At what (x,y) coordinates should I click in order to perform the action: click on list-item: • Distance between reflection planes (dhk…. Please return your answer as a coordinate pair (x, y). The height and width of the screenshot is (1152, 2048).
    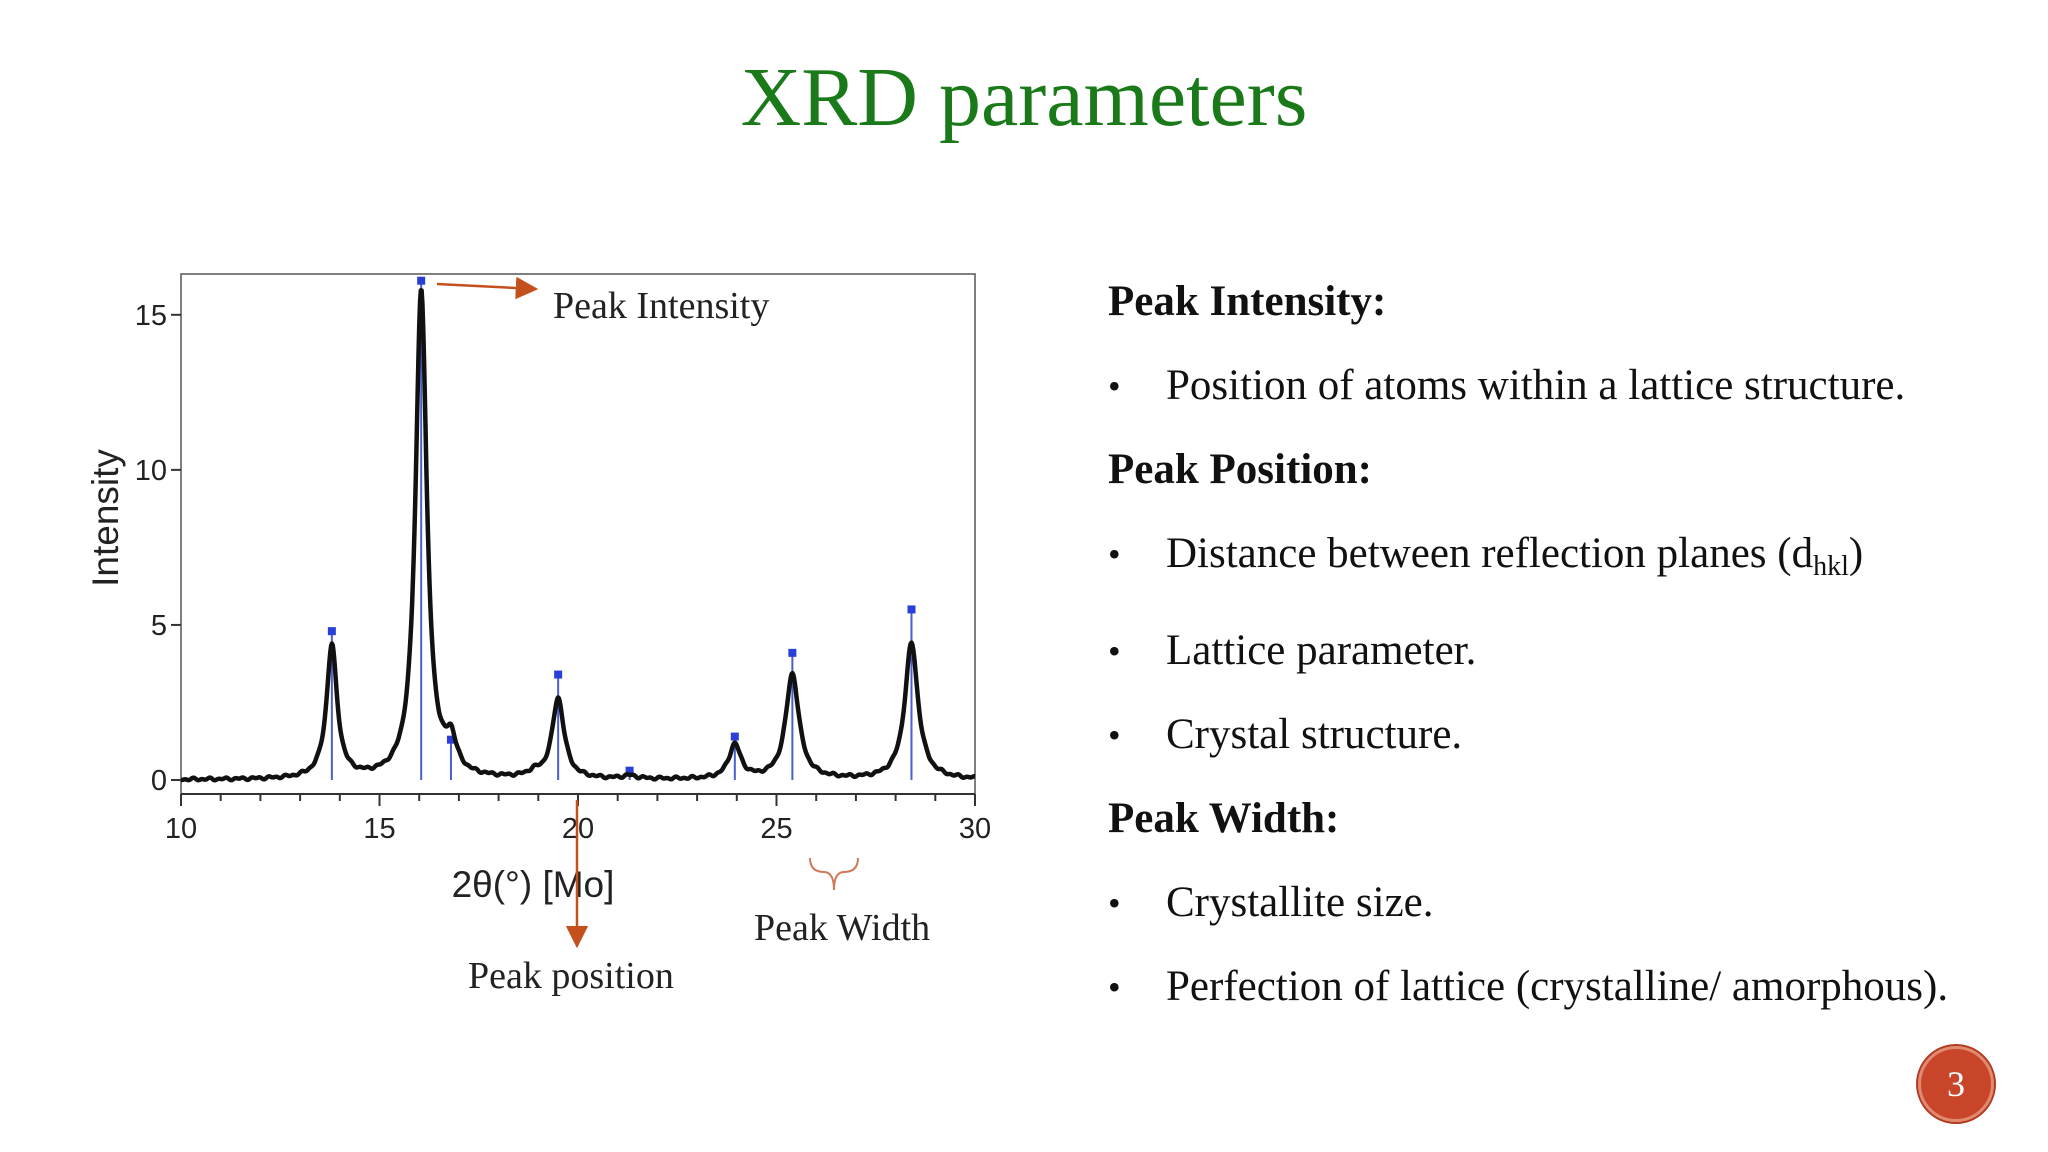
    Looking at the image, I should click on (1568, 560).